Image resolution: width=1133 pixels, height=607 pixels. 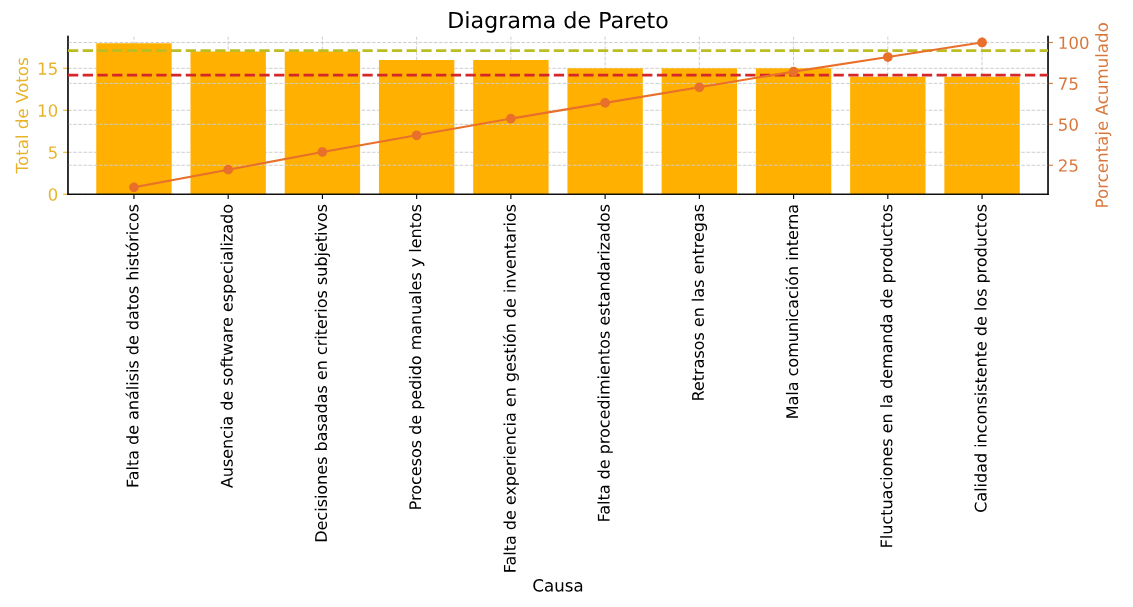 I want to click on x-tick-label: Decisiones basadas en criterios subjetivos, so click(x=322, y=373).